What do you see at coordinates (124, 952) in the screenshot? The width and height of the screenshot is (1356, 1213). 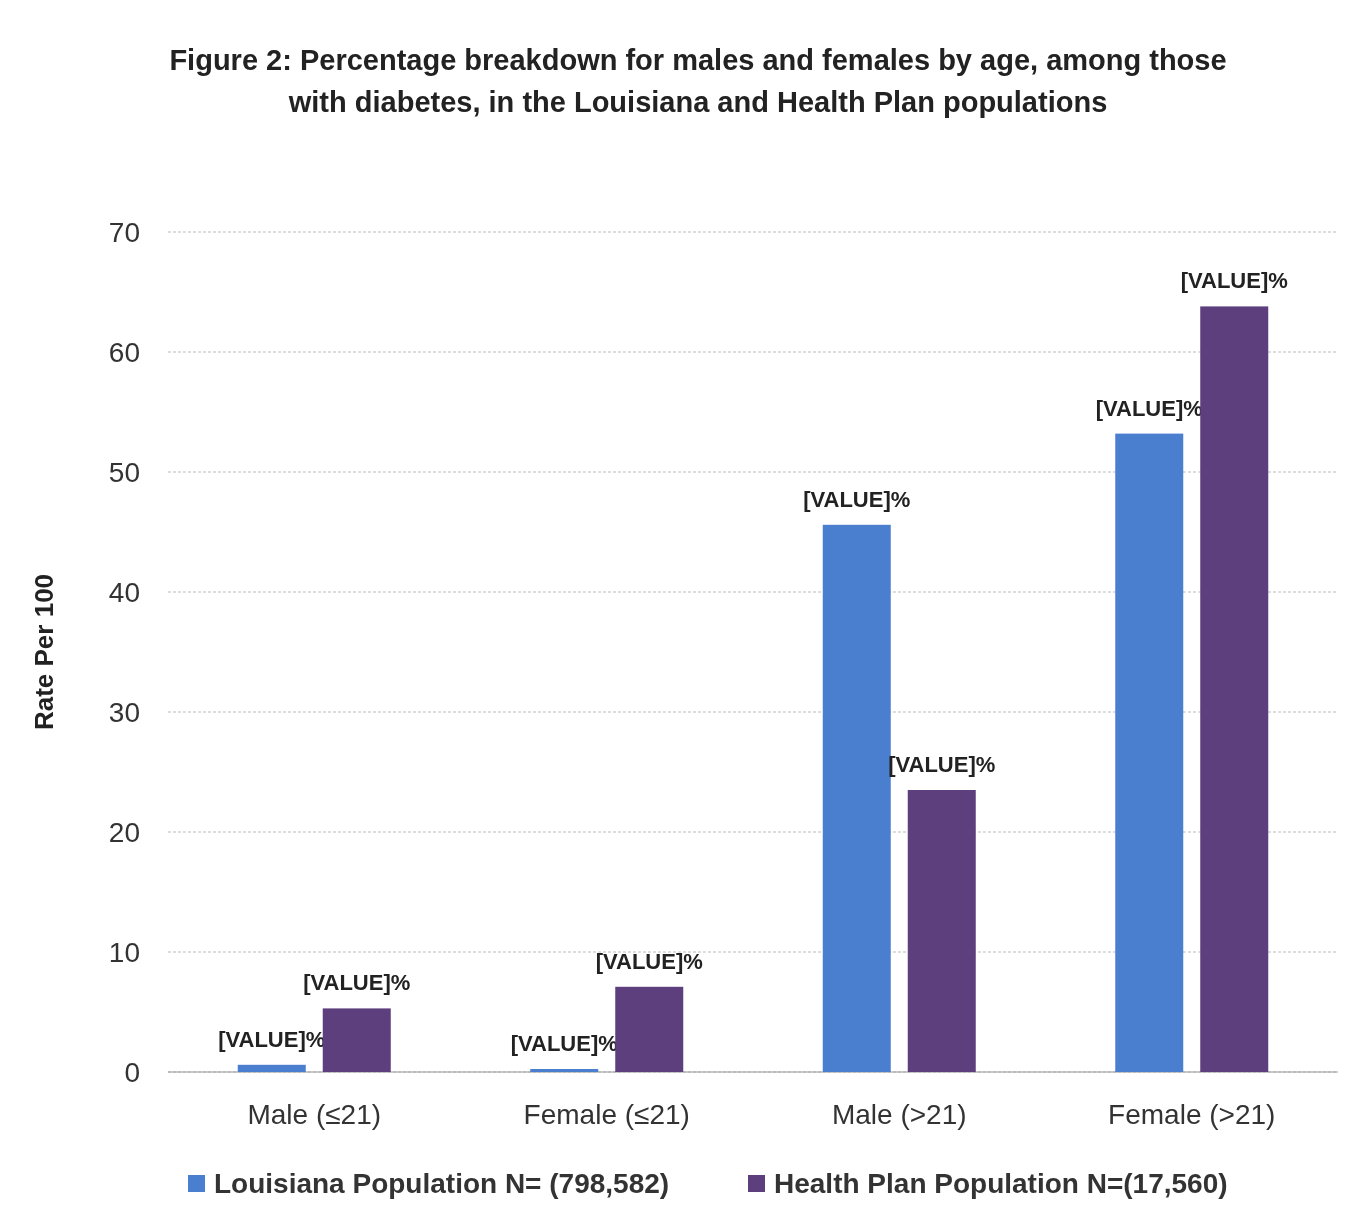 I see `y-tick-label: 10` at bounding box center [124, 952].